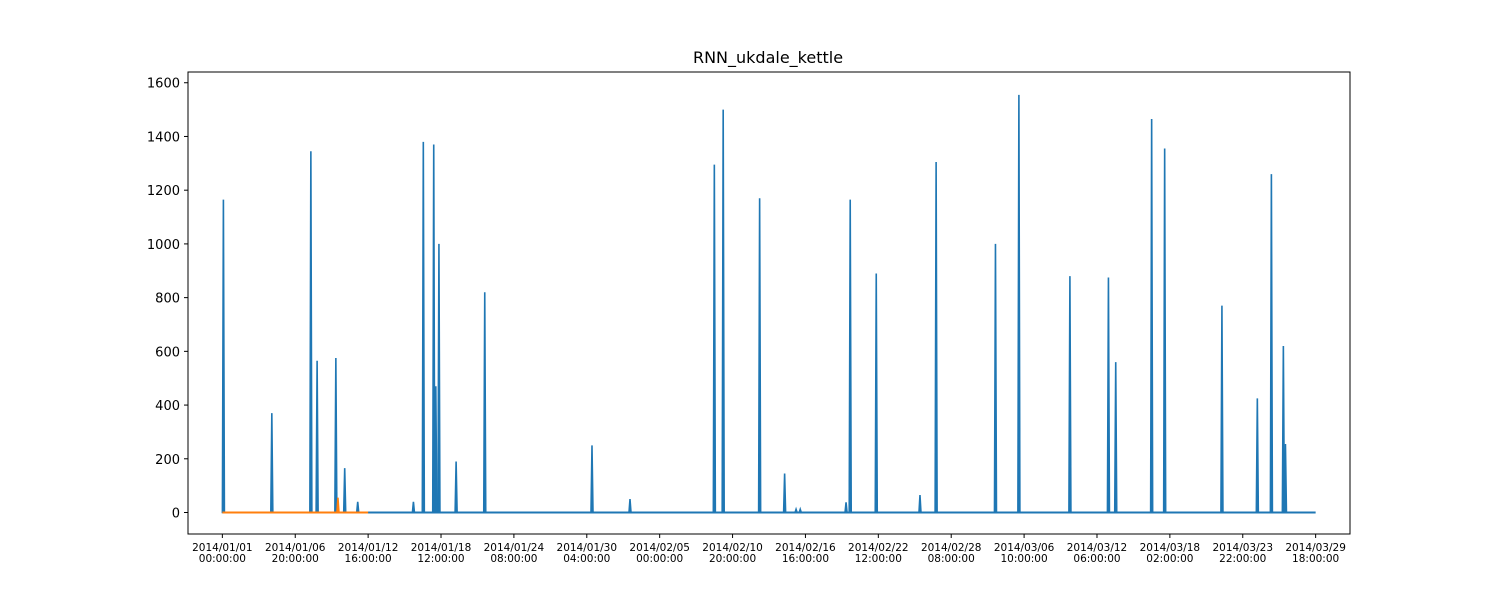  Describe the element at coordinates (951, 548) in the screenshot. I see `x-tick-label: 2014/02/28` at that location.